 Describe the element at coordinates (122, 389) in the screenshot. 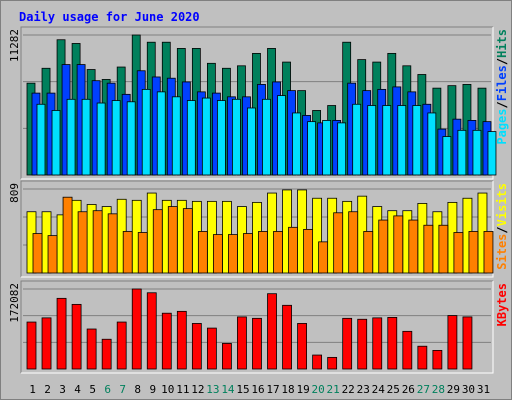

I see `x-tick-label-7: 7` at that location.